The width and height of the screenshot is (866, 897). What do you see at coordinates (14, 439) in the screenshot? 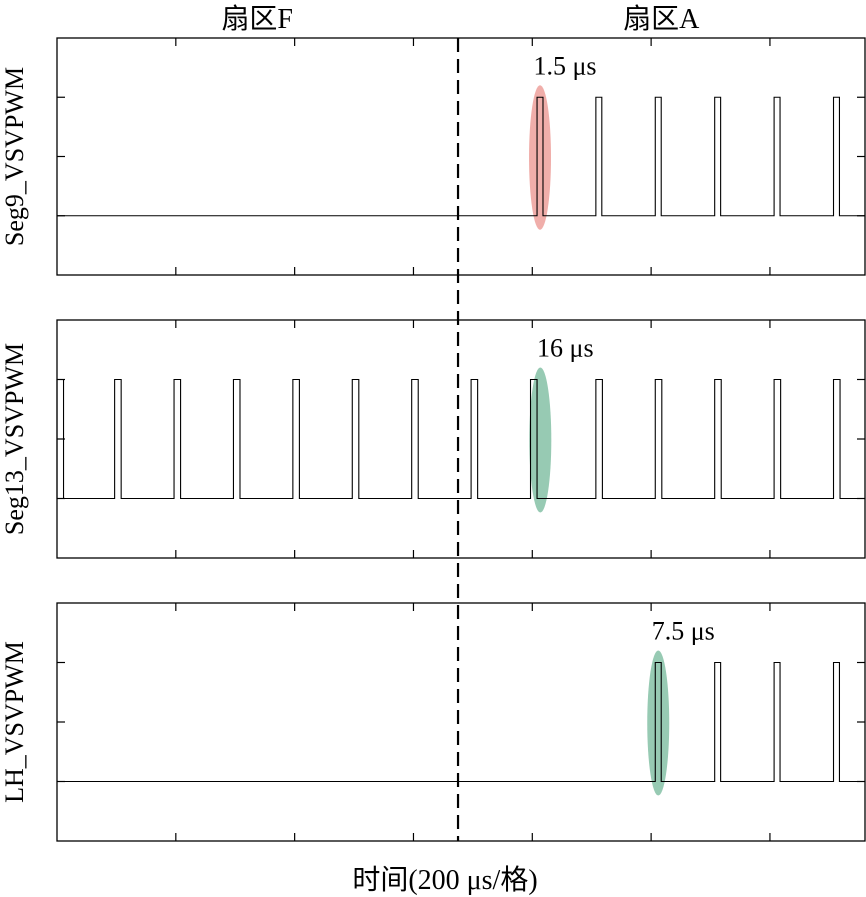
I see `y-axis-label-2: Seg13_VSVPWM` at bounding box center [14, 439].